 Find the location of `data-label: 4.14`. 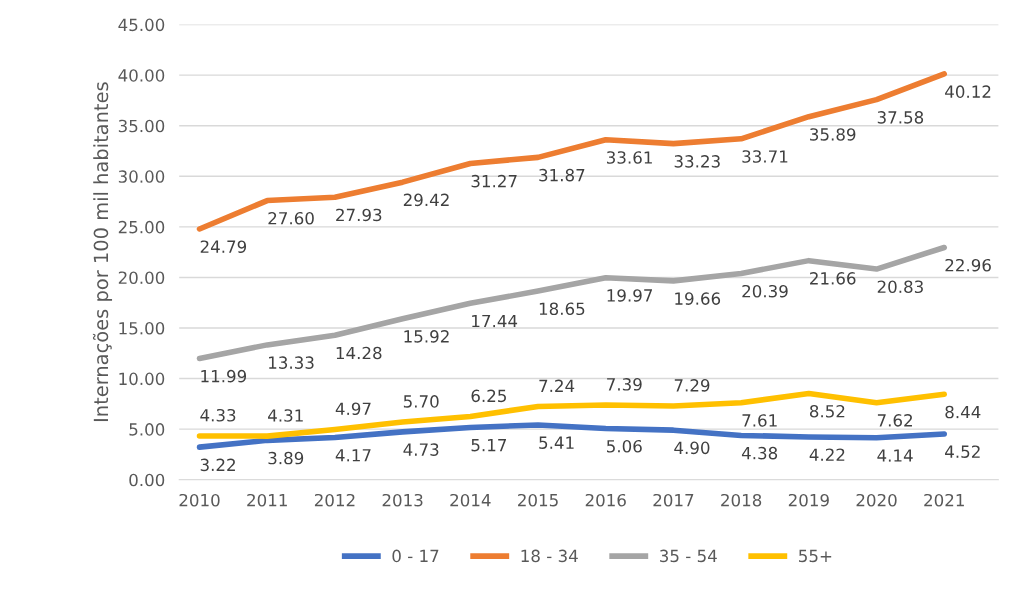

data-label: 4.14 is located at coordinates (895, 455).